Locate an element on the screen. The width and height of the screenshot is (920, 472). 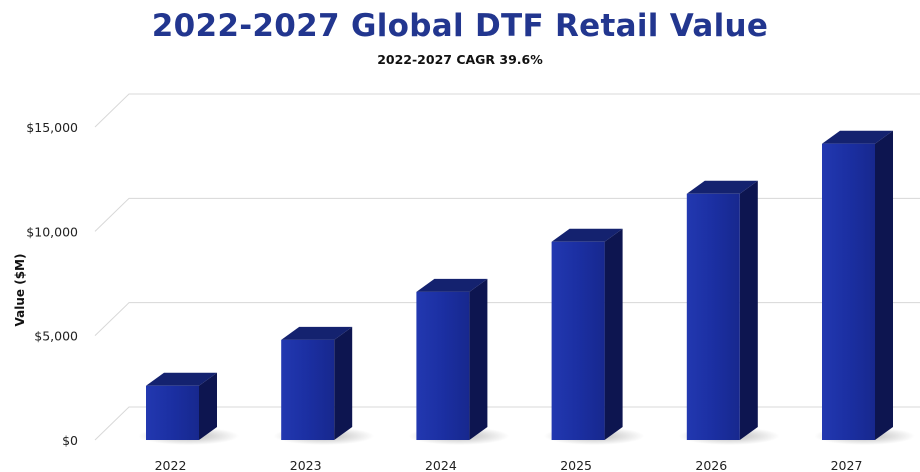
chart-subtitle: 2022-2027 CAGR 39.6% is located at coordinates (460, 59).